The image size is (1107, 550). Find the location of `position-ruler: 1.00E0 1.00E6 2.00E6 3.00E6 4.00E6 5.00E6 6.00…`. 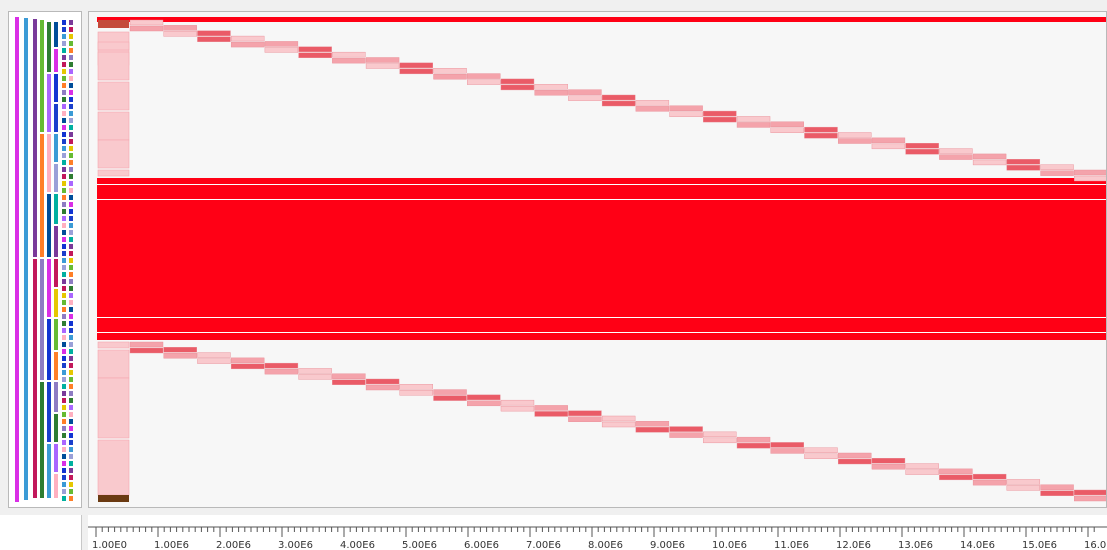

position-ruler: 1.00E0 1.00E6 2.00E6 3.00E6 4.00E6 5.00E6 6.00… is located at coordinates (597, 532).